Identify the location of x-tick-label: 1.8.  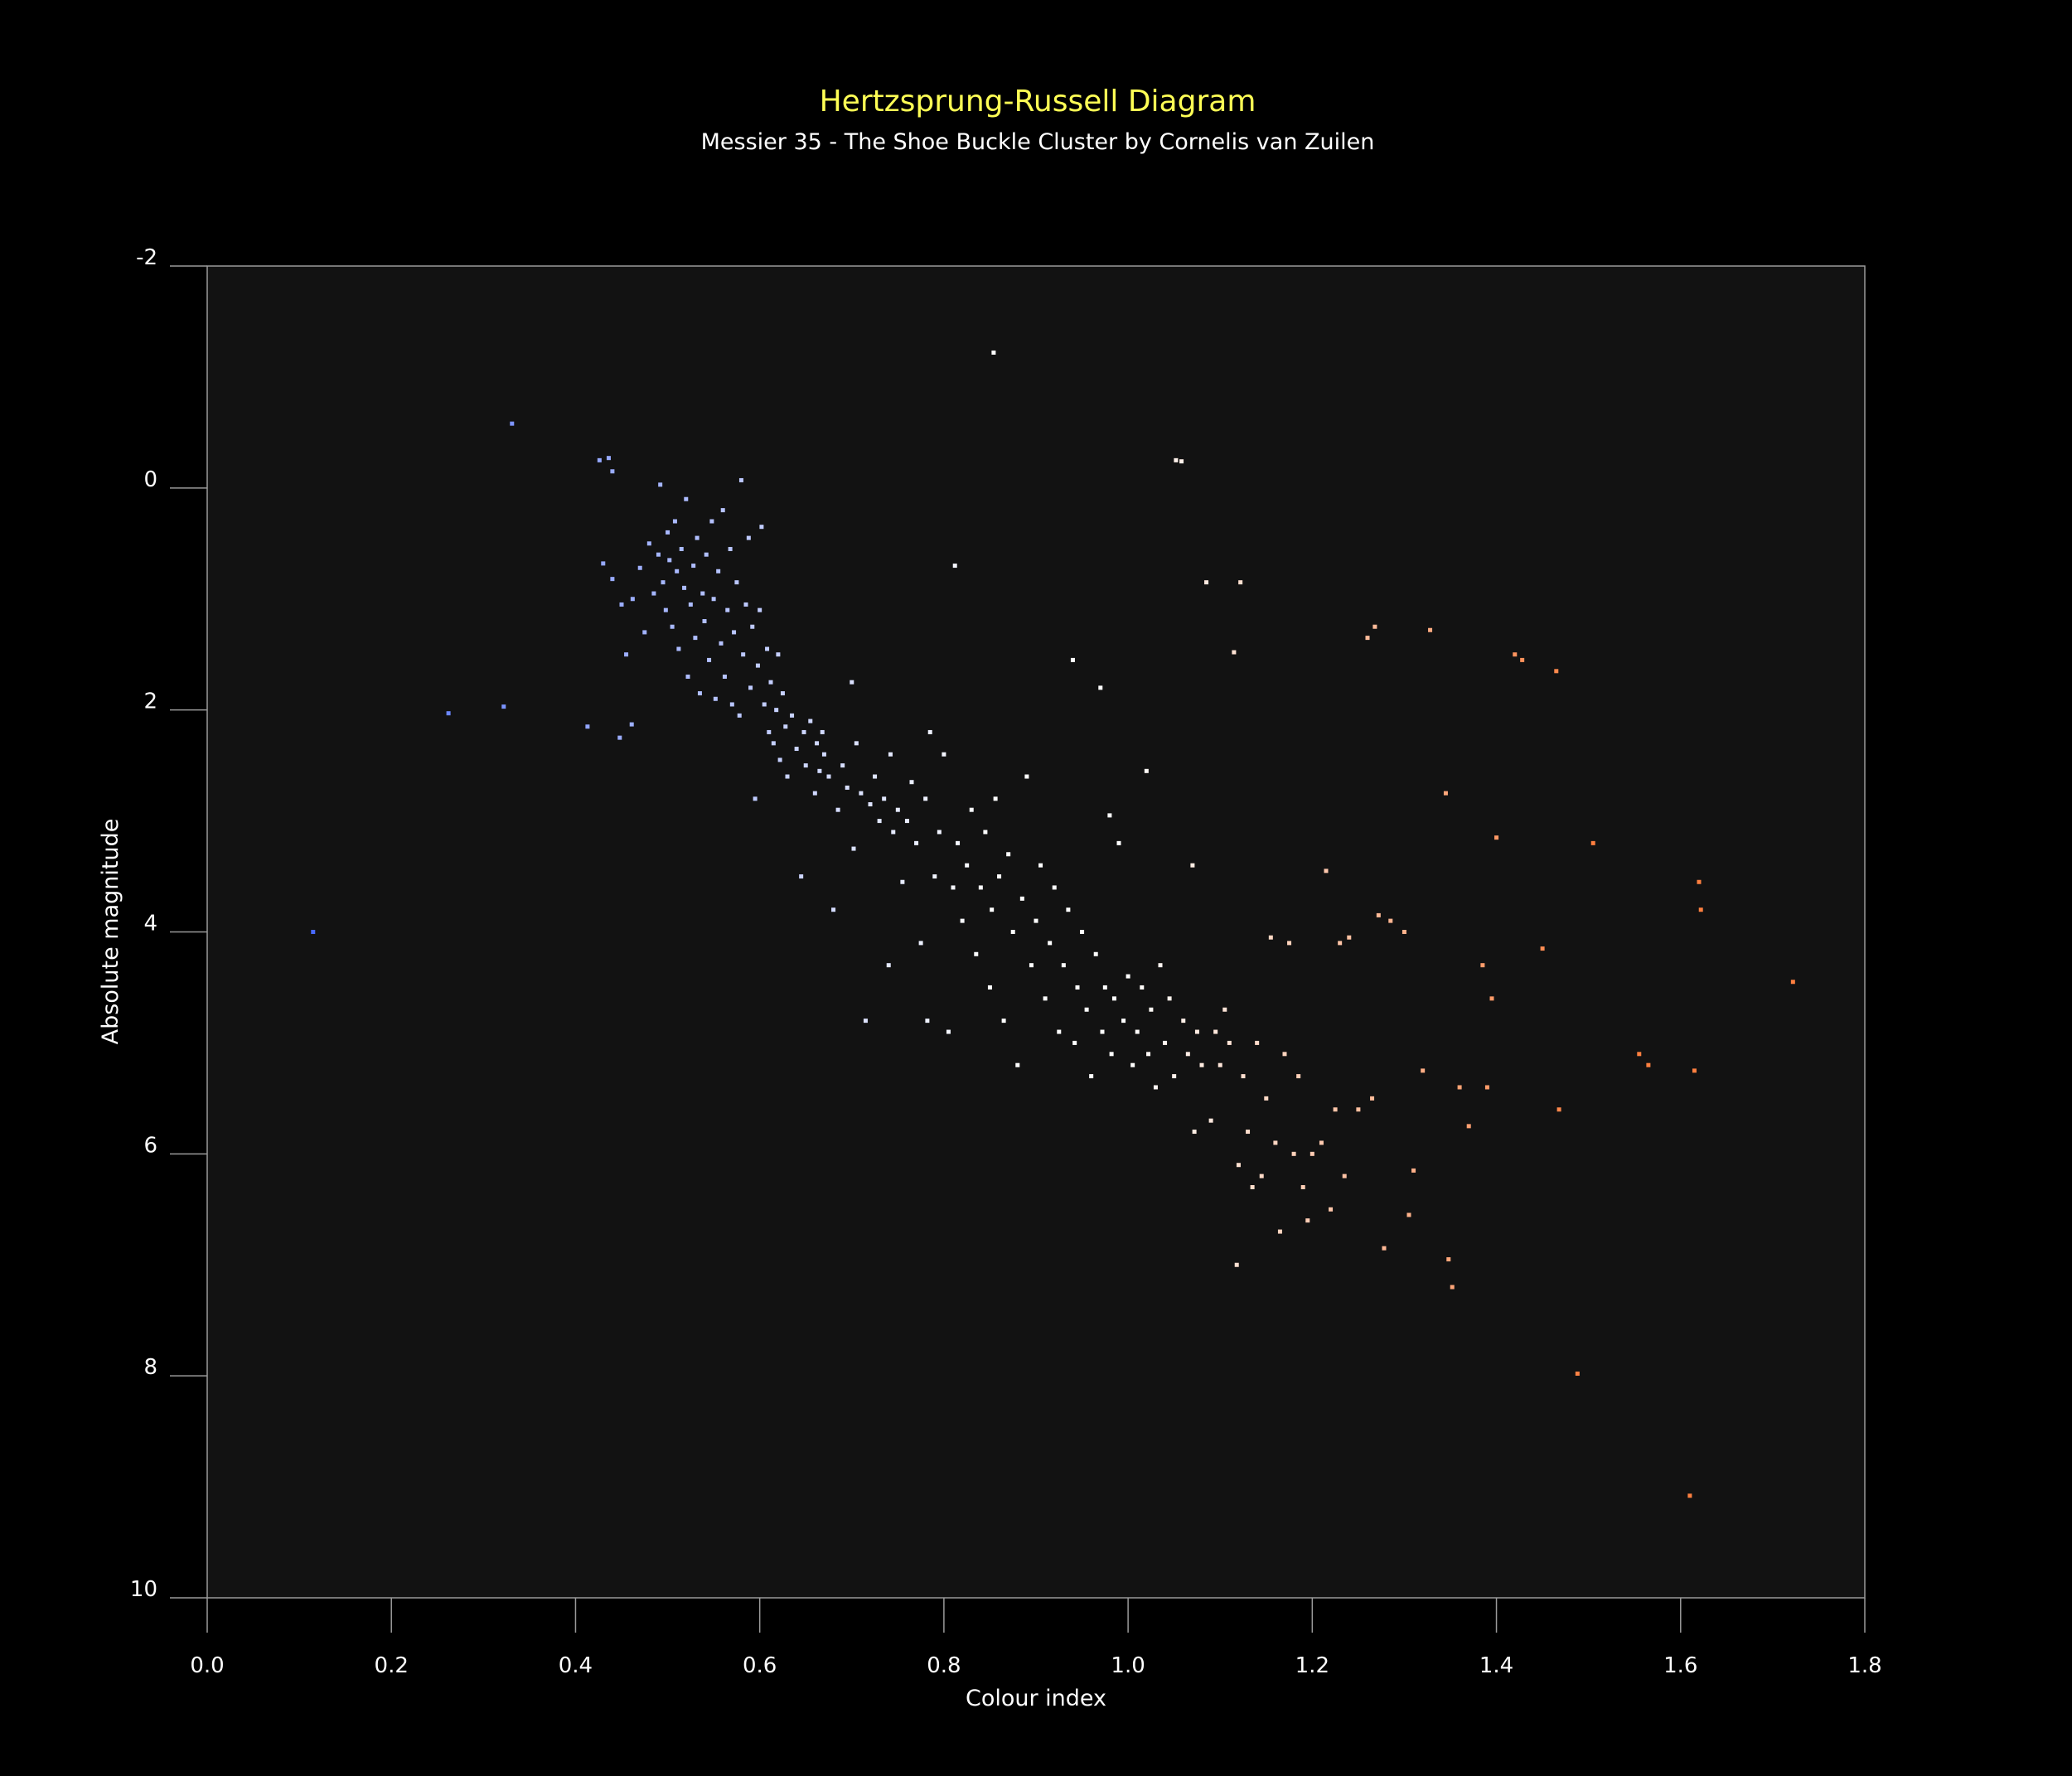
(1864, 1665).